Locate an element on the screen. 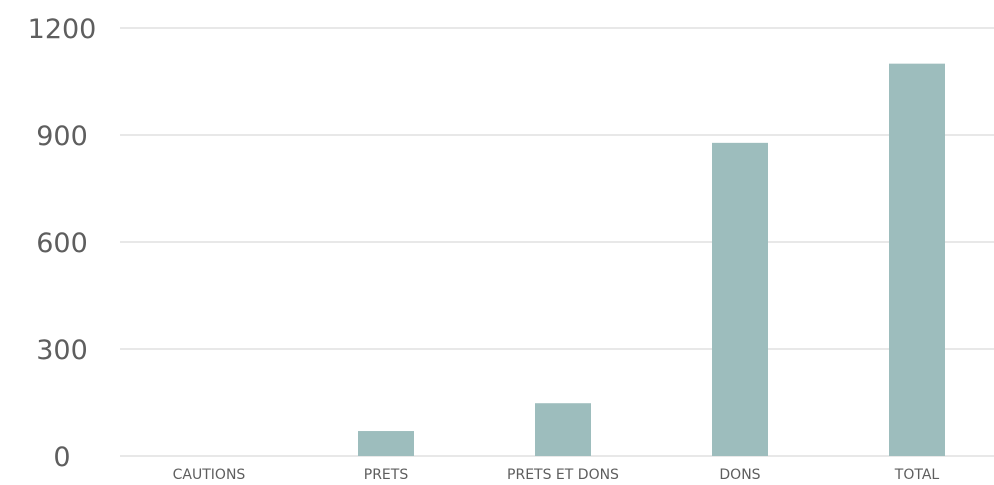 The height and width of the screenshot is (485, 994). bar-dons is located at coordinates (740, 299).